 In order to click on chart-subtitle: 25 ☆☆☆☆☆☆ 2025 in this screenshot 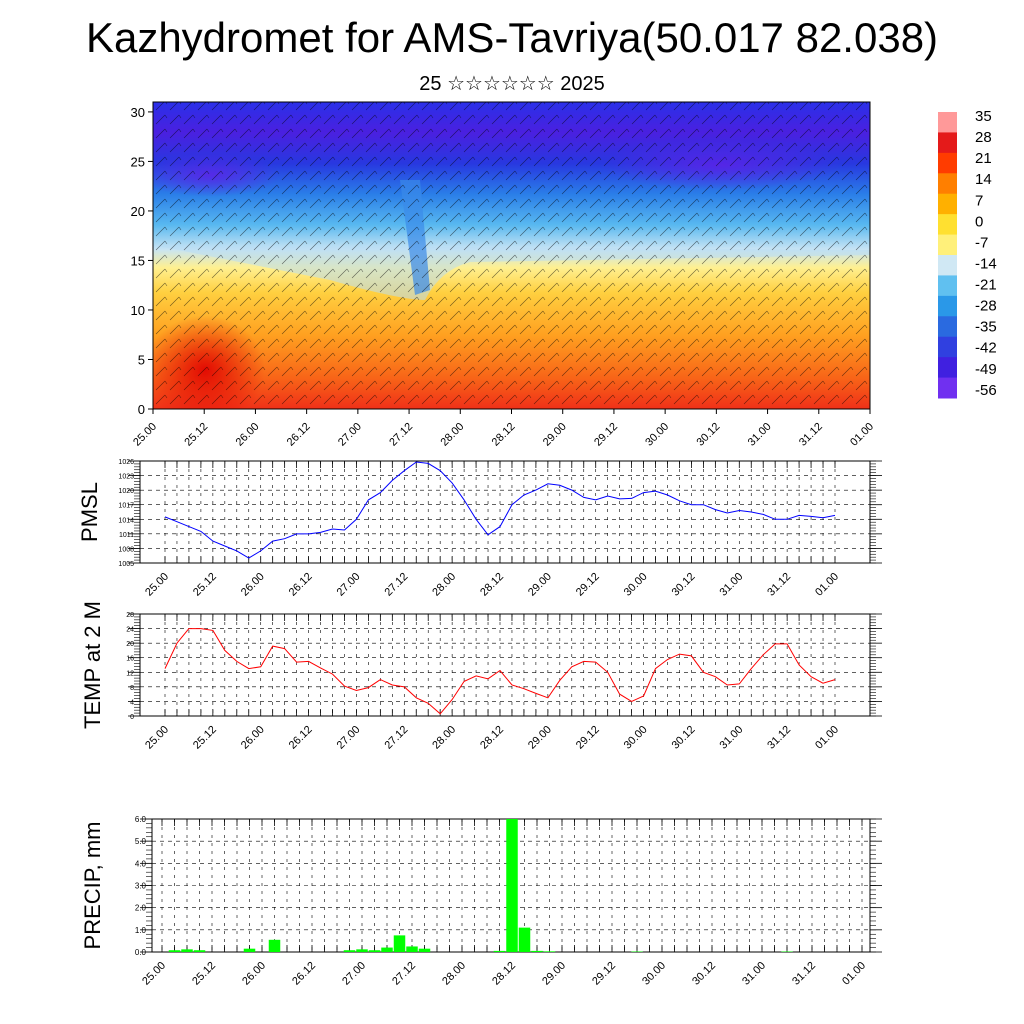, I will do `click(512, 84)`.